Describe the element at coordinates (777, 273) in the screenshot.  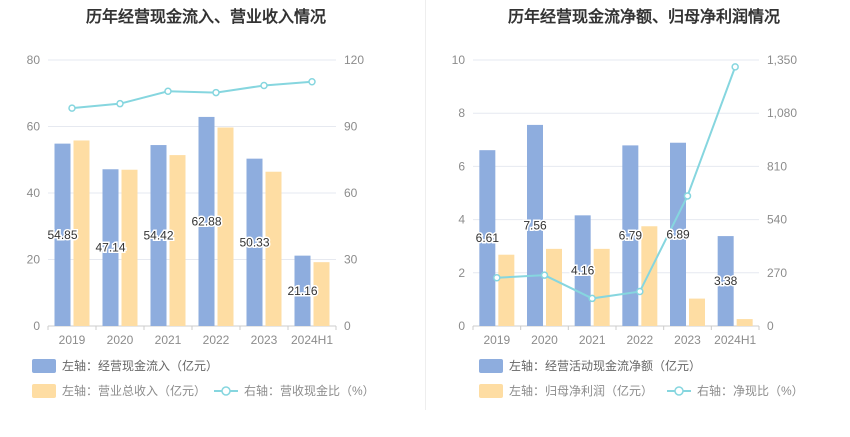
I see `right-axis-tick-label: 270` at that location.